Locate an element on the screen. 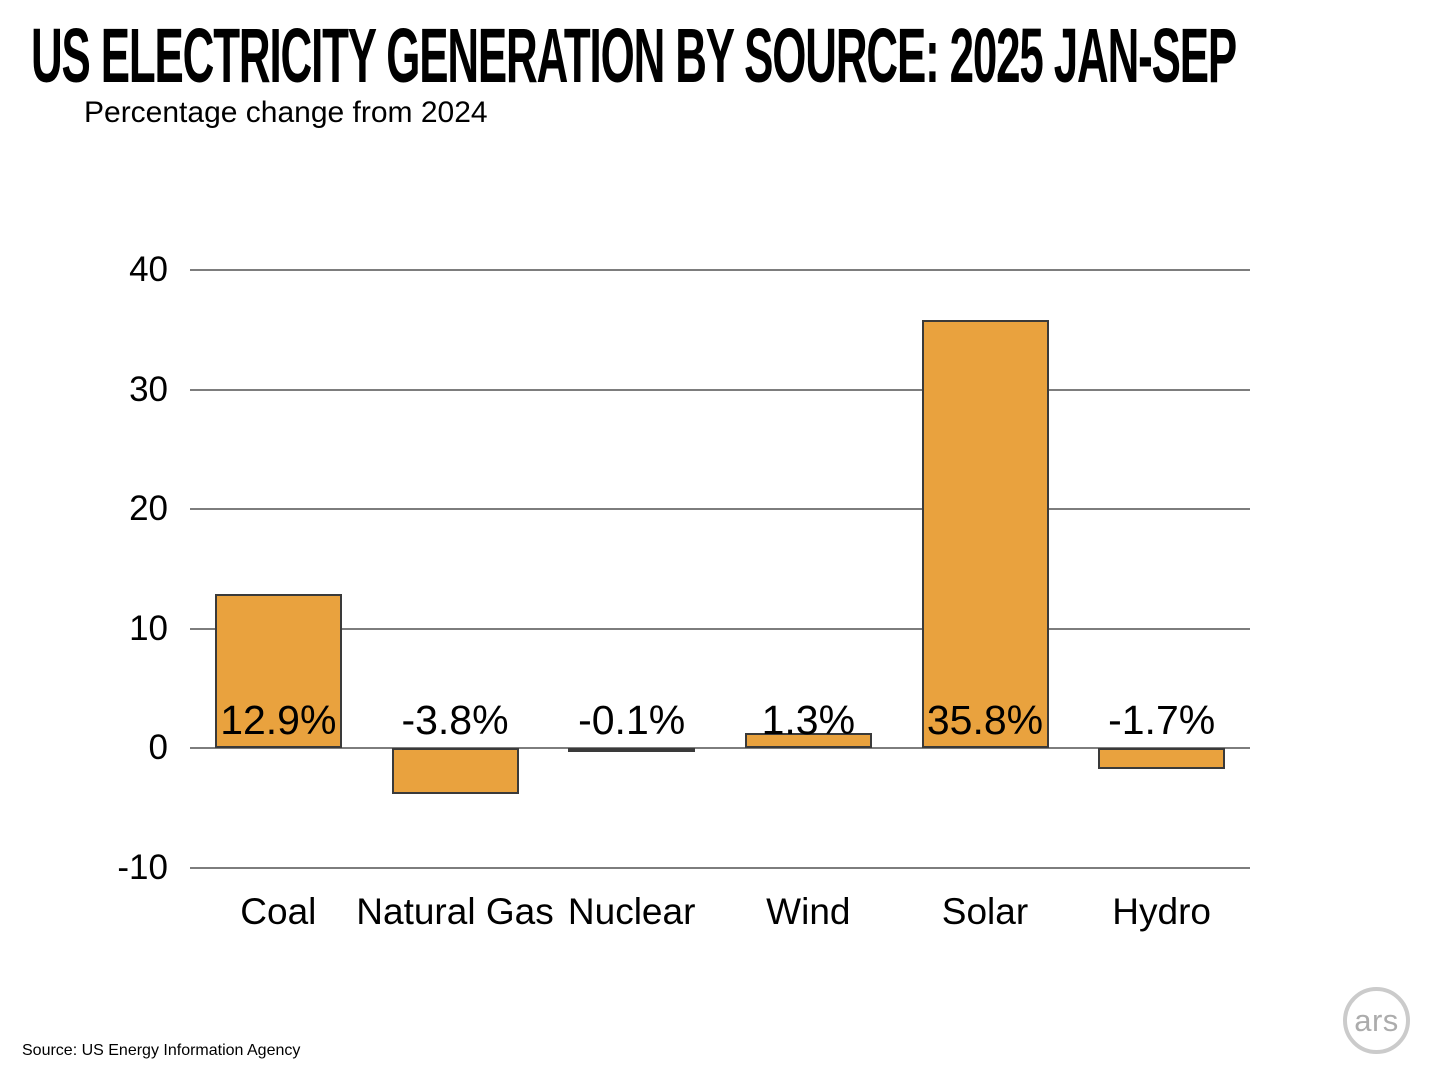  bar-natural-gas is located at coordinates (455, 771).